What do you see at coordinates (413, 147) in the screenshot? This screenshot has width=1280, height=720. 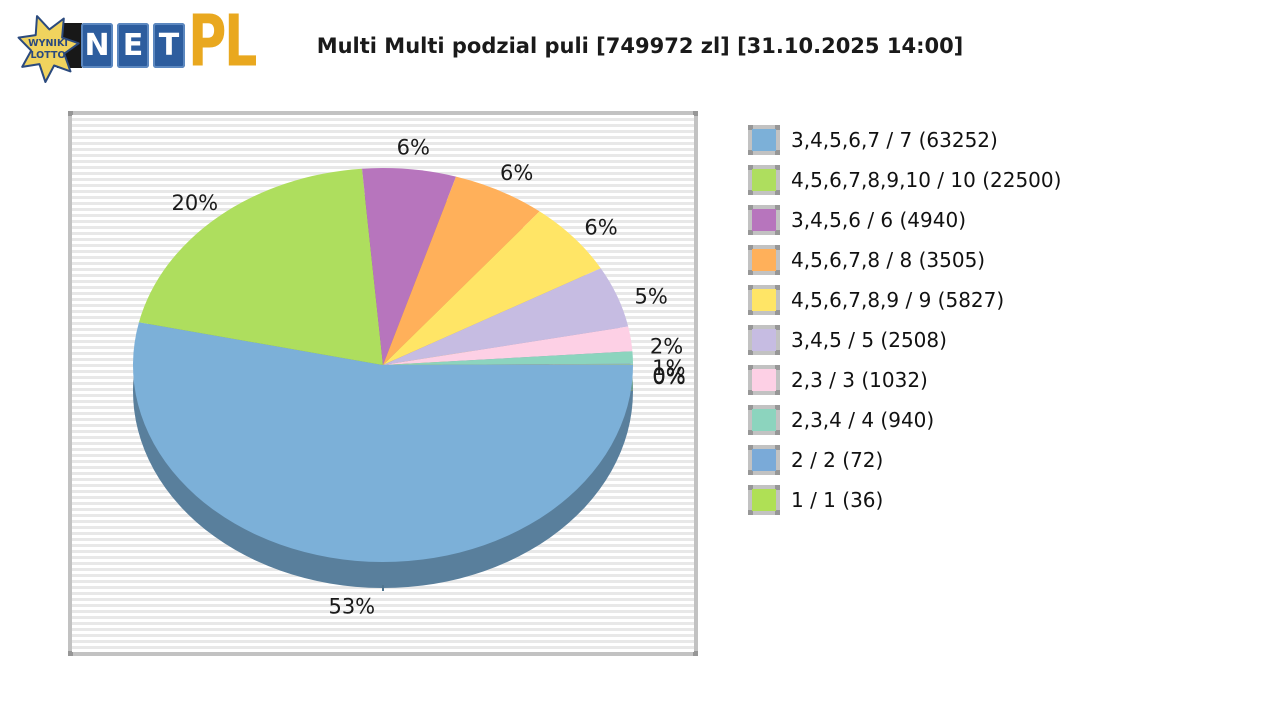 I see `pie-percent-label-2: 6%` at bounding box center [413, 147].